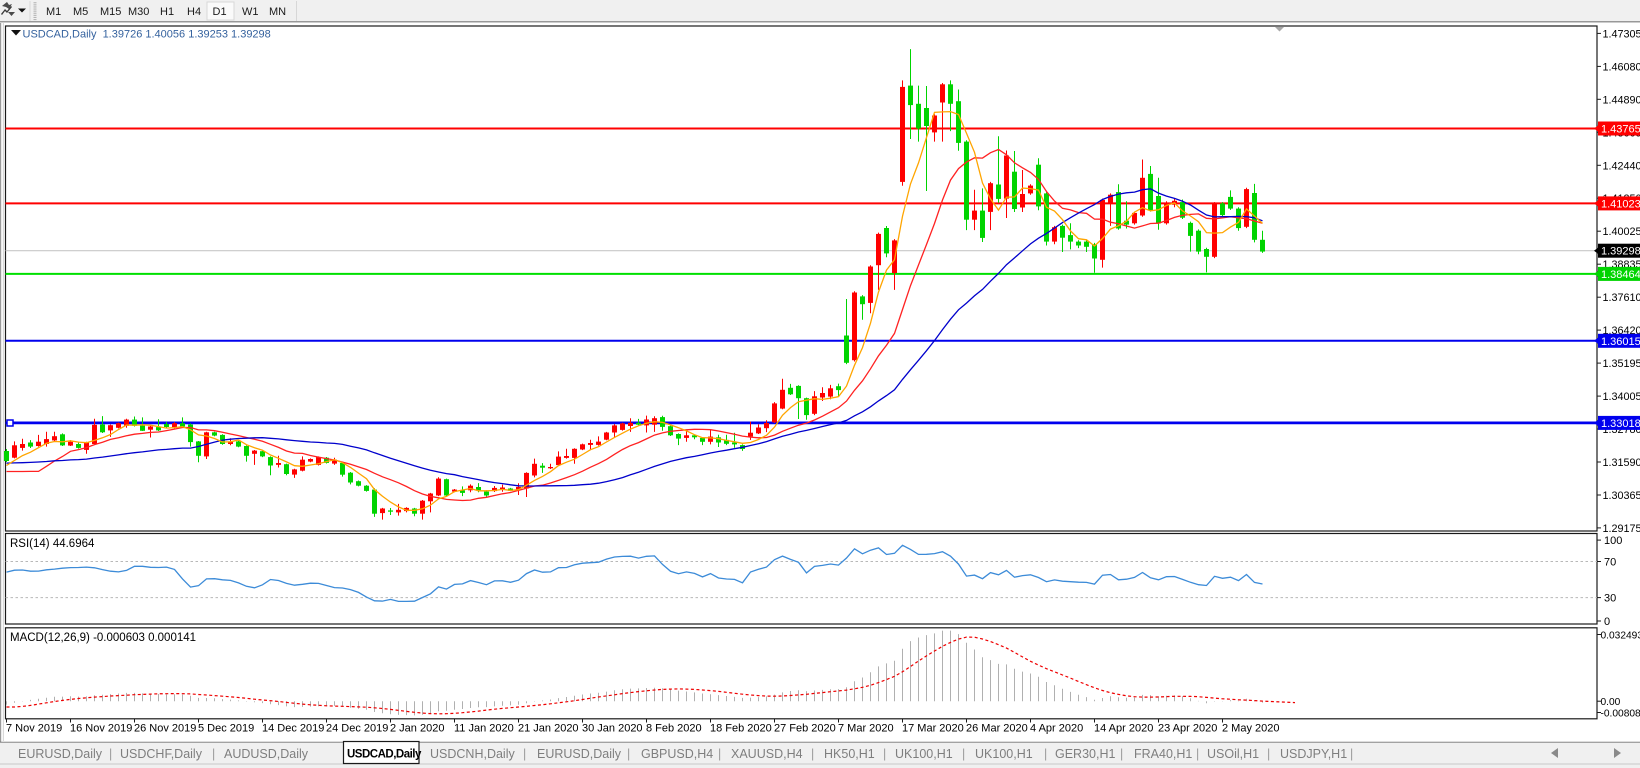  What do you see at coordinates (293, 729) in the screenshot?
I see `svg-text: 14 Dec 2019` at bounding box center [293, 729].